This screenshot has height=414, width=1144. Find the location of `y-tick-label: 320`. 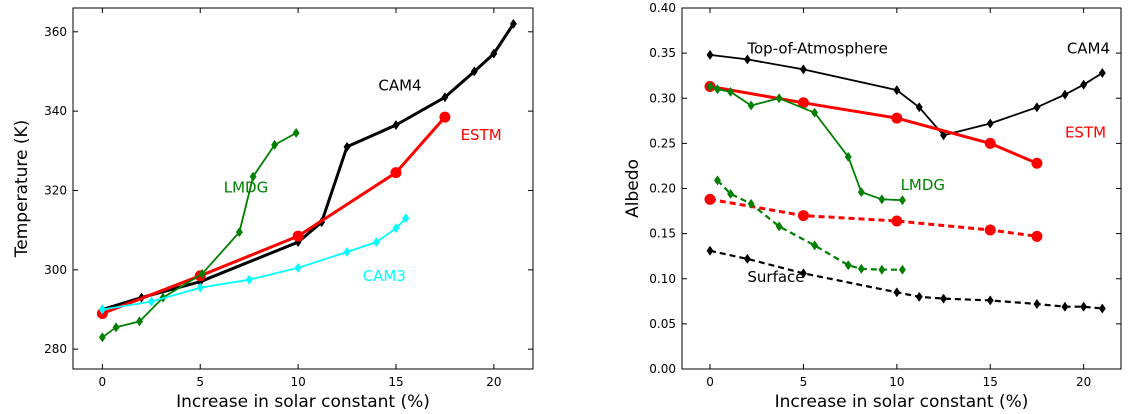

y-tick-label: 320 is located at coordinates (55, 190).